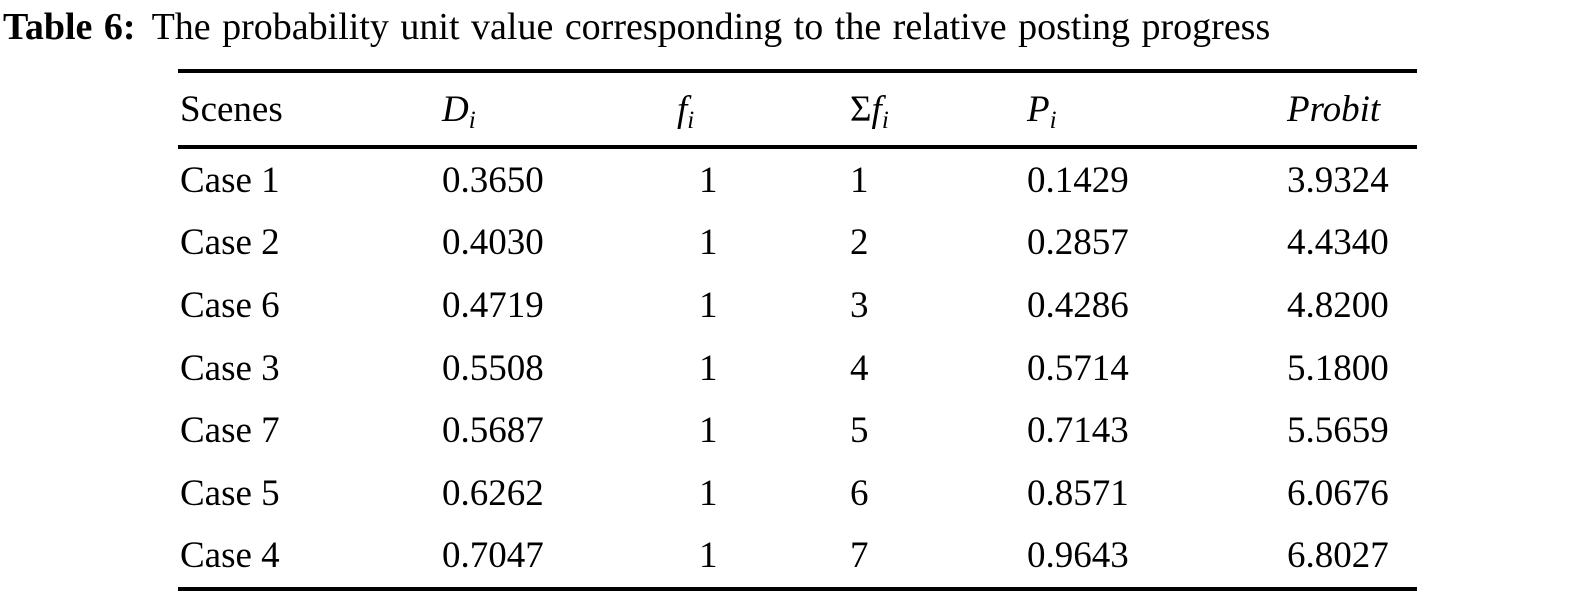  I want to click on column-header-scenes: Scenes, so click(309, 109).